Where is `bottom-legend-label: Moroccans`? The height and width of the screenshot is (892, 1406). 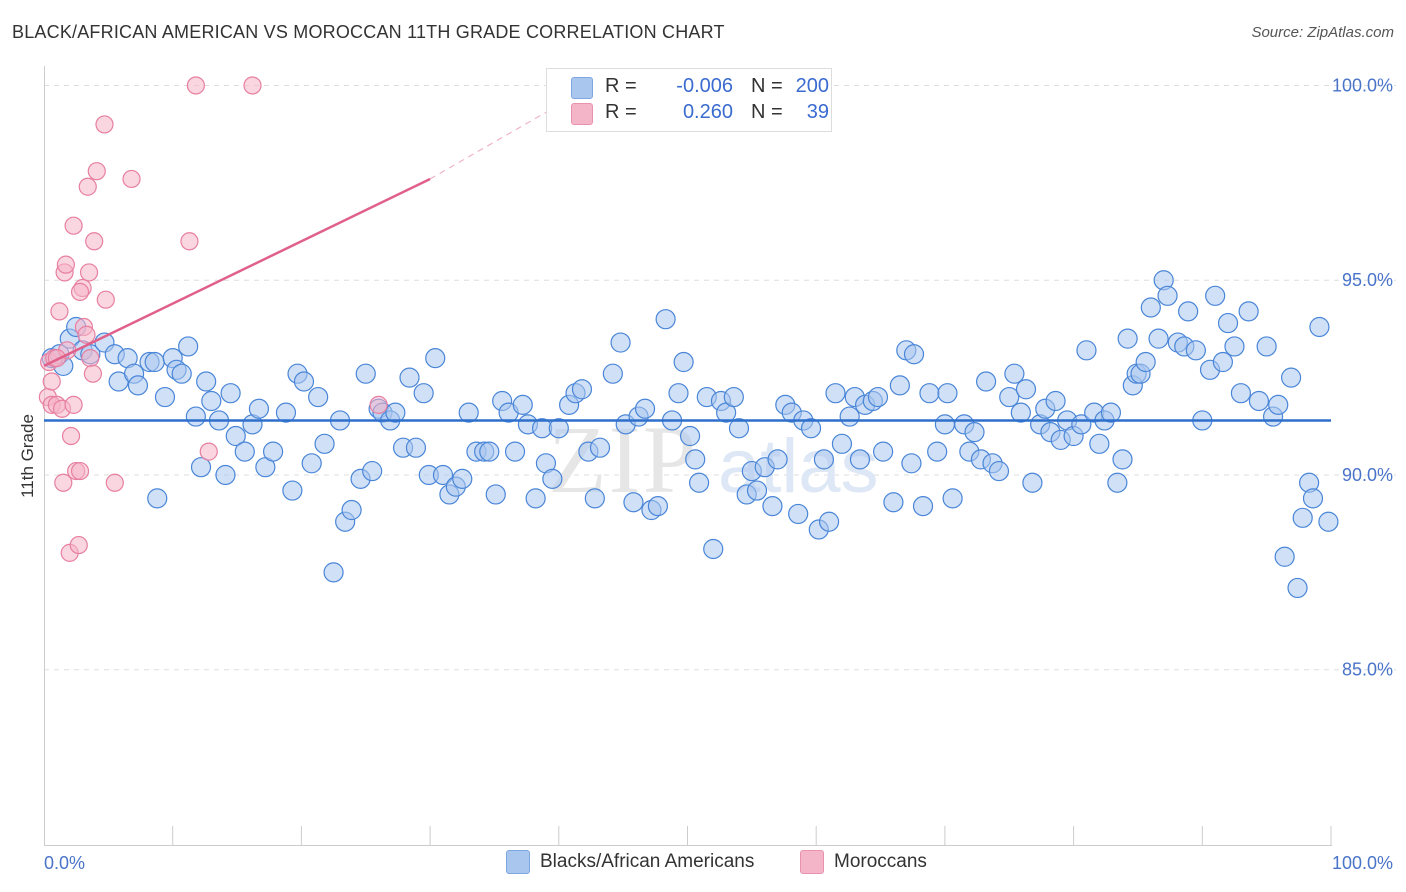
bottom-legend-label: Moroccans is located at coordinates (880, 862).